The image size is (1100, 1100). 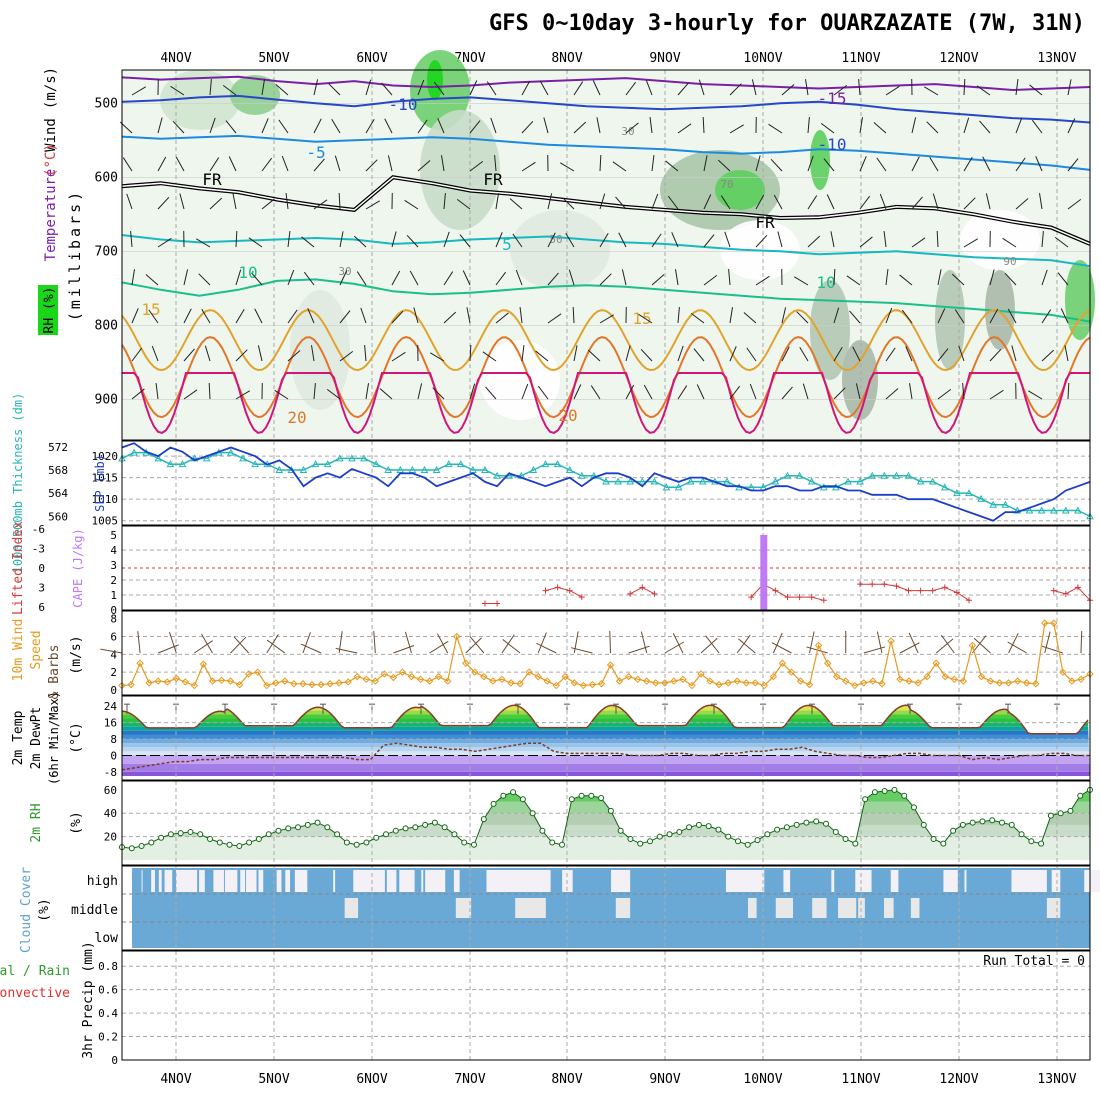 What do you see at coordinates (150, 309) in the screenshot?
I see `contour-label: 15` at bounding box center [150, 309].